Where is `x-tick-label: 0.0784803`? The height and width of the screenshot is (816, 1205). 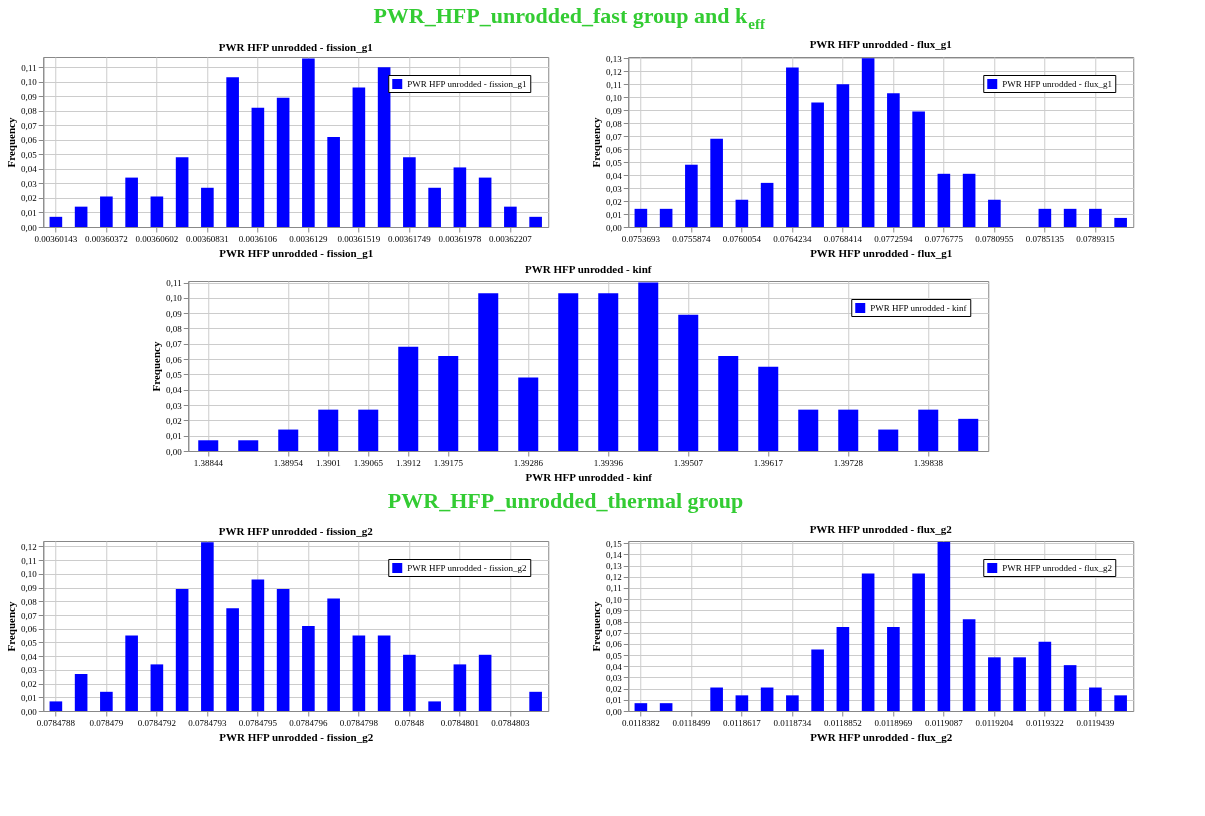 x-tick-label: 0.0784803 is located at coordinates (510, 722).